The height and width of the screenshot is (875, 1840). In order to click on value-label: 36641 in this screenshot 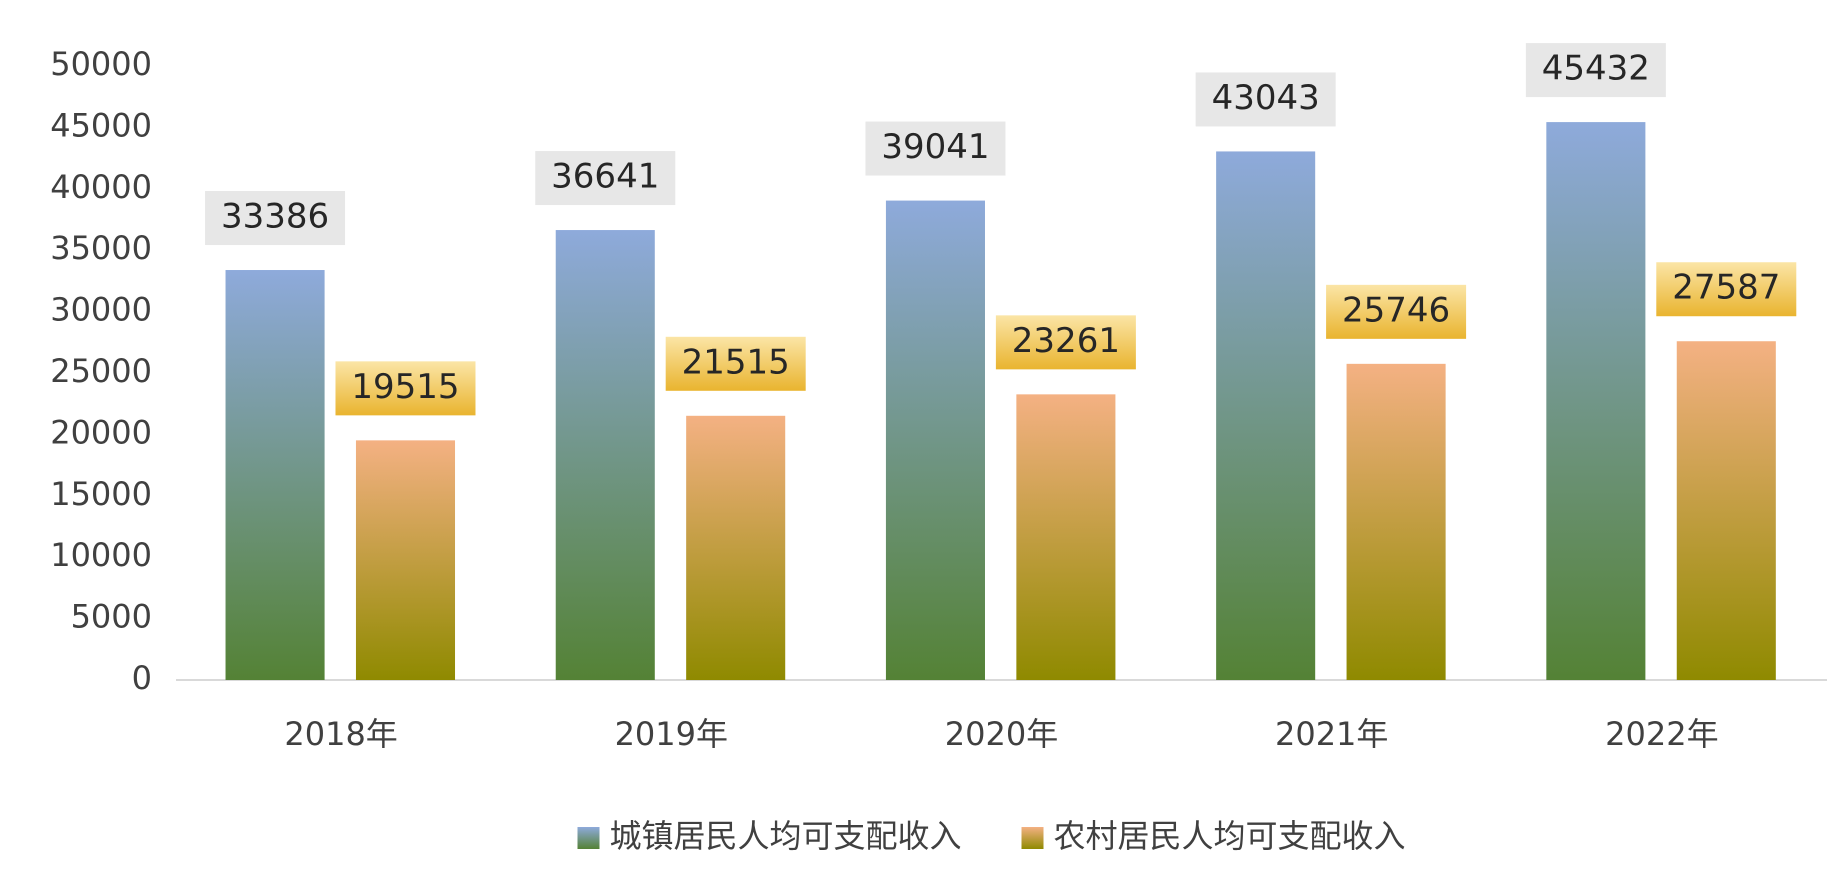, I will do `click(605, 177)`.